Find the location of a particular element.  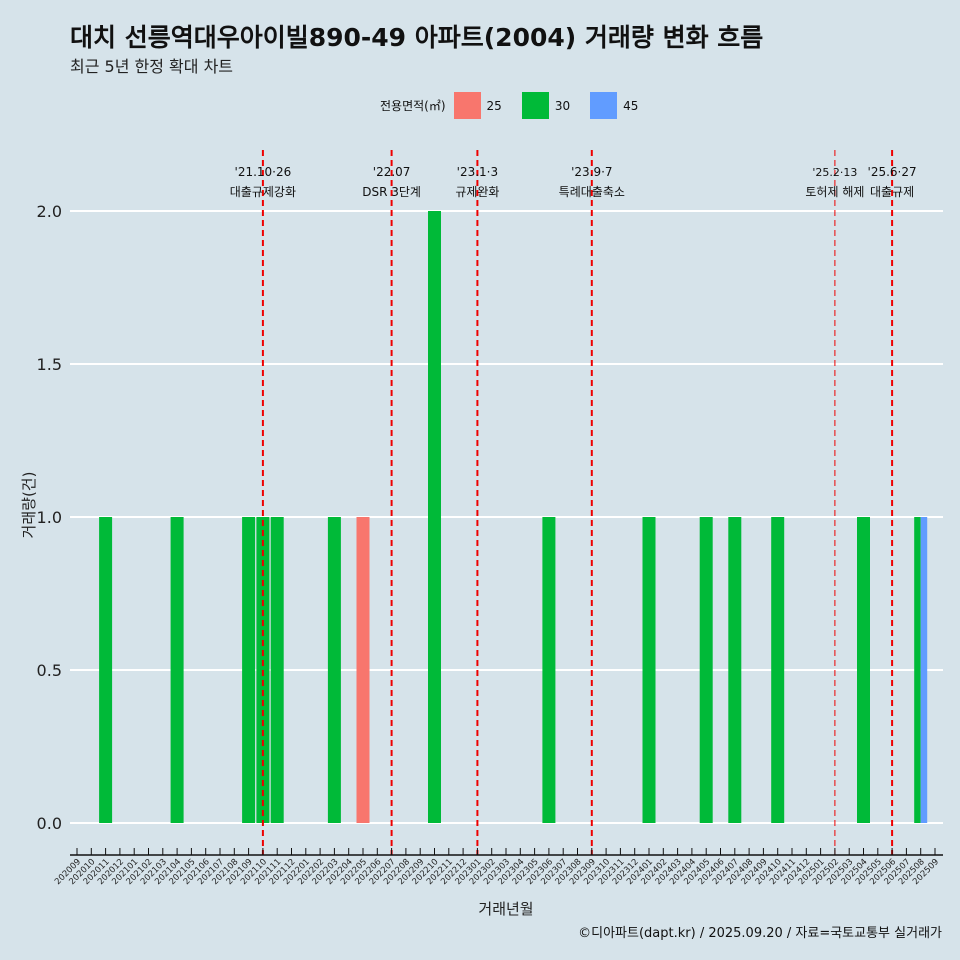

y-axis-title: 거래량(건) is located at coordinates (29, 505).